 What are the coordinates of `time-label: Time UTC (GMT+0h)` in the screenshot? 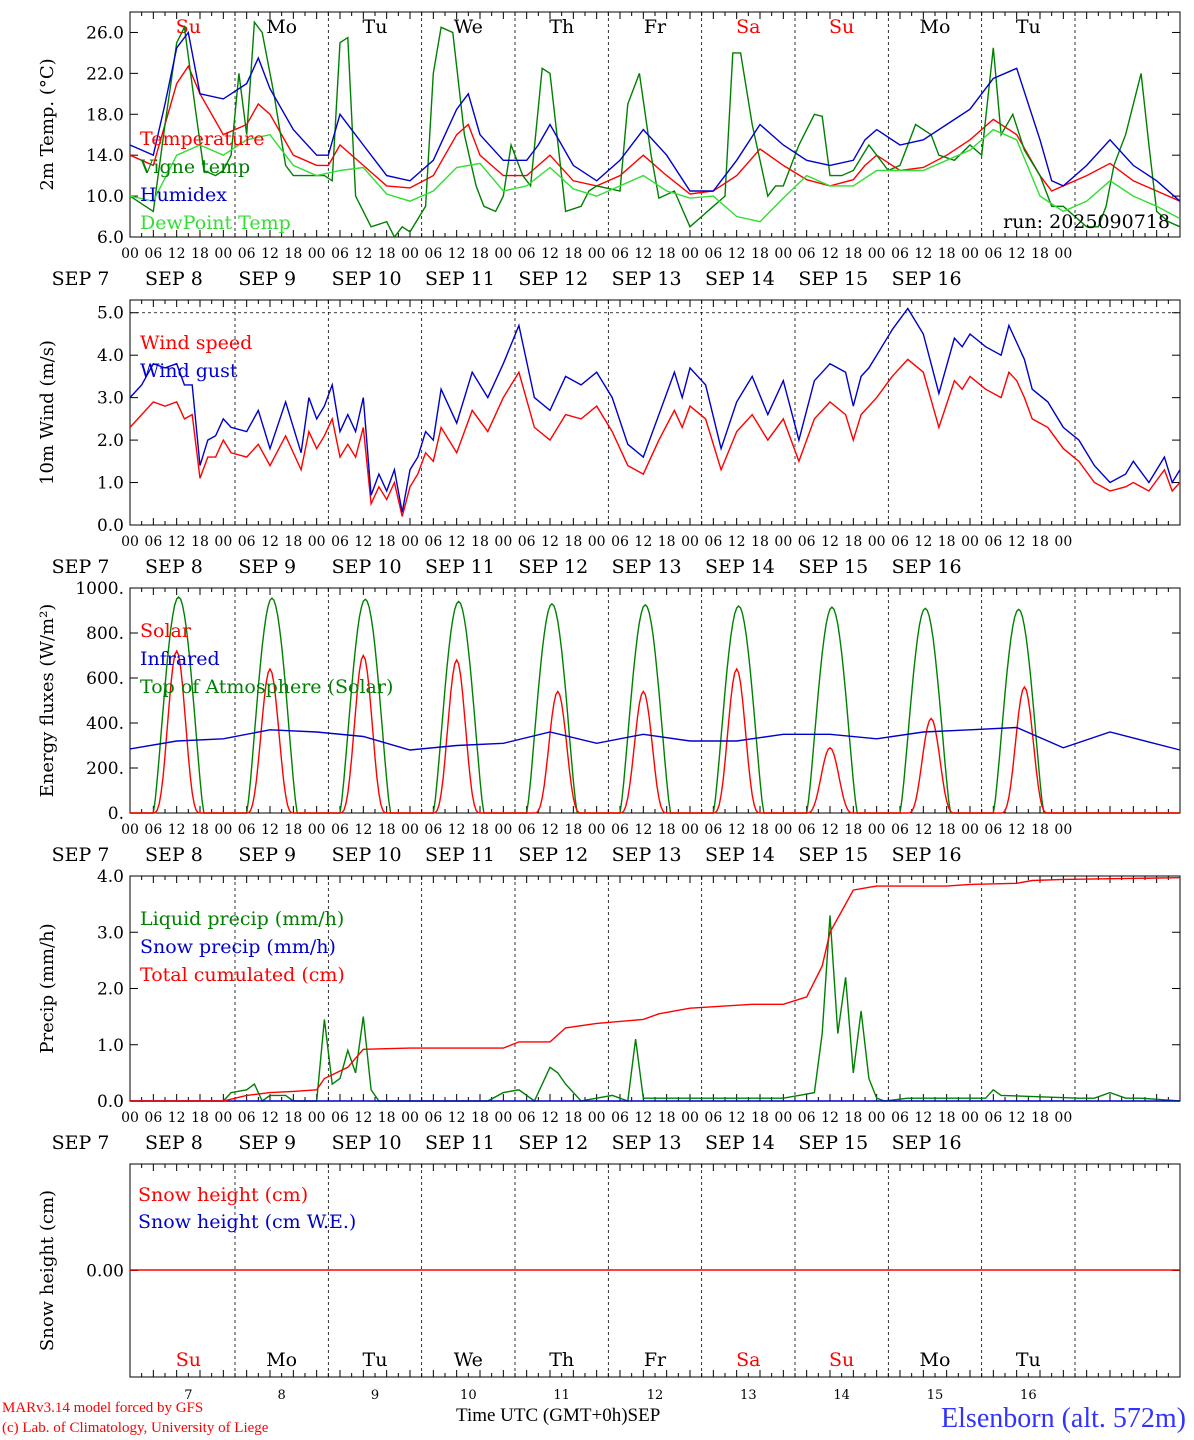 It's located at (542, 1415).